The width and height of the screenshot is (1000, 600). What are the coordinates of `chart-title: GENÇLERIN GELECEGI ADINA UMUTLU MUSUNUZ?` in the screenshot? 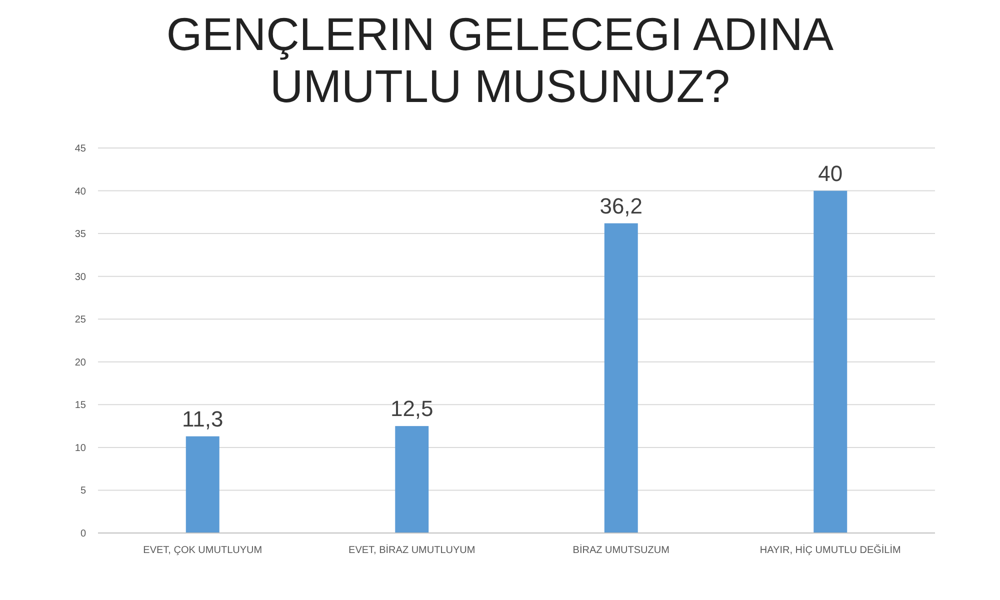 It's located at (500, 60).